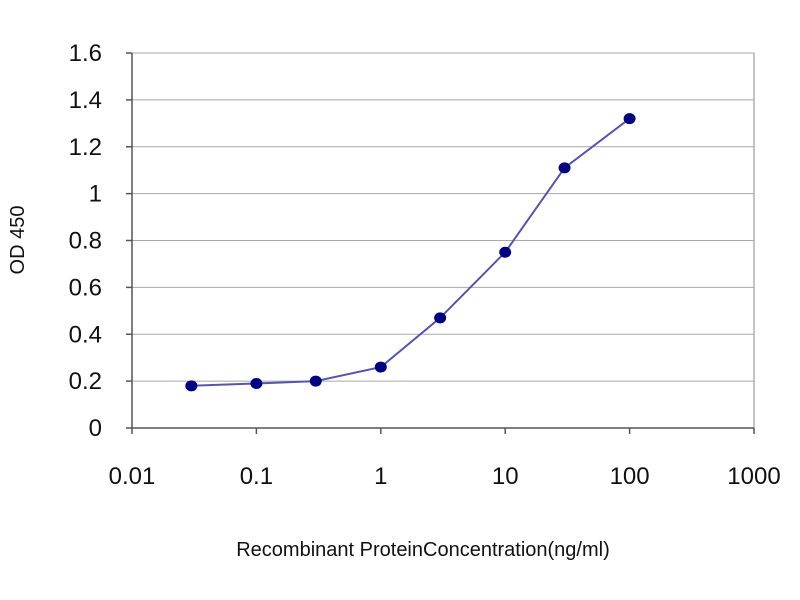 Image resolution: width=800 pixels, height=600 pixels. I want to click on y-tick-label: 1.2, so click(85, 147).